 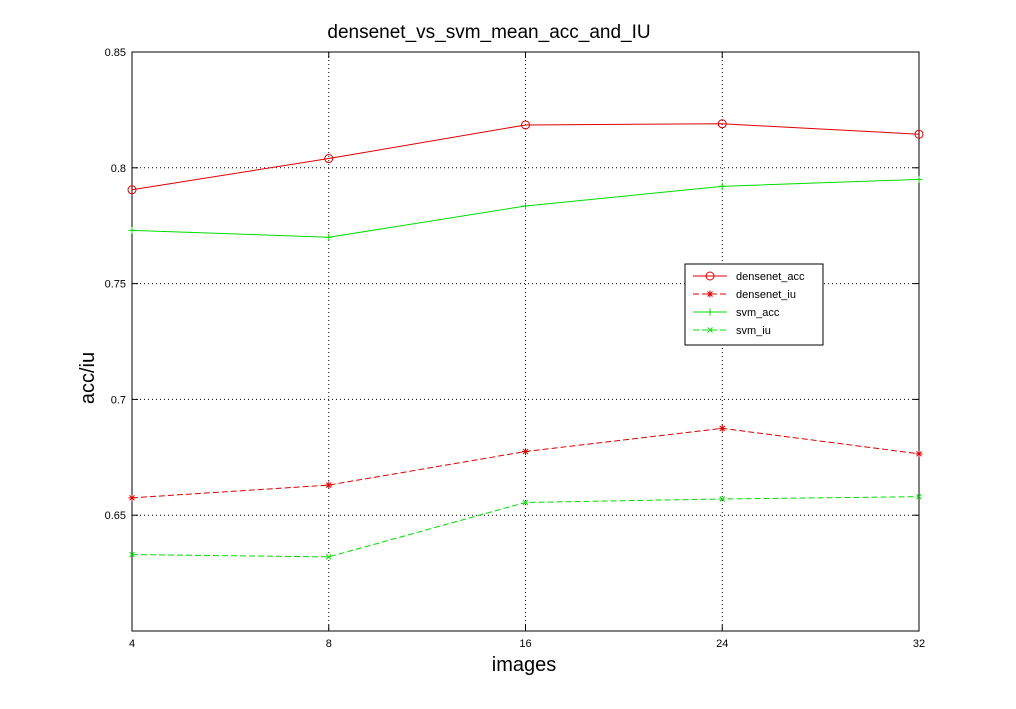 What do you see at coordinates (115, 516) in the screenshot?
I see `y-tick-label: 0.65` at bounding box center [115, 516].